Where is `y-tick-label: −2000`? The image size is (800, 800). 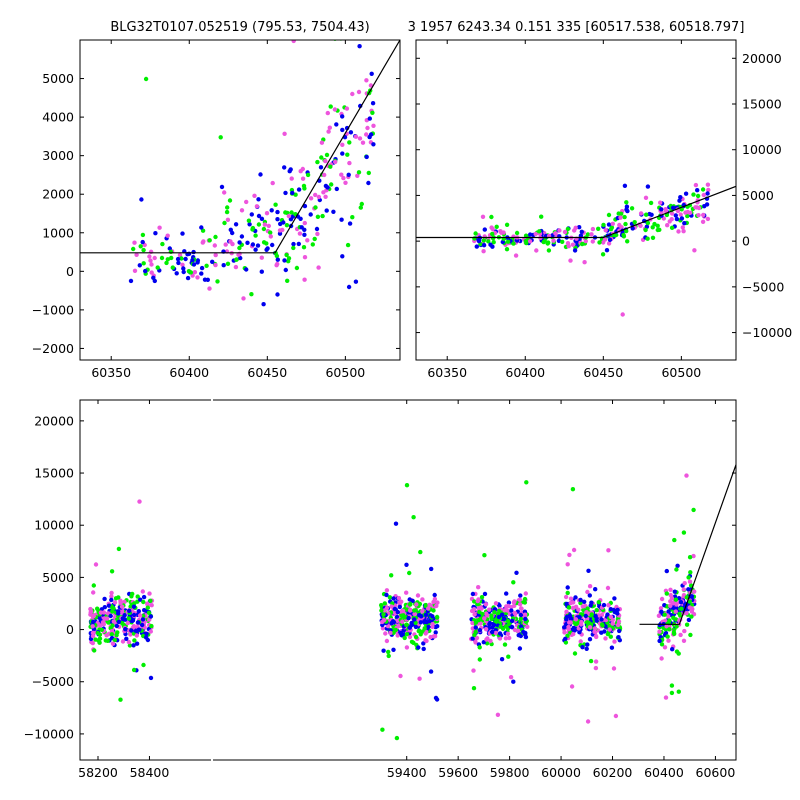
y-tick-label: −2000 is located at coordinates (53, 348).